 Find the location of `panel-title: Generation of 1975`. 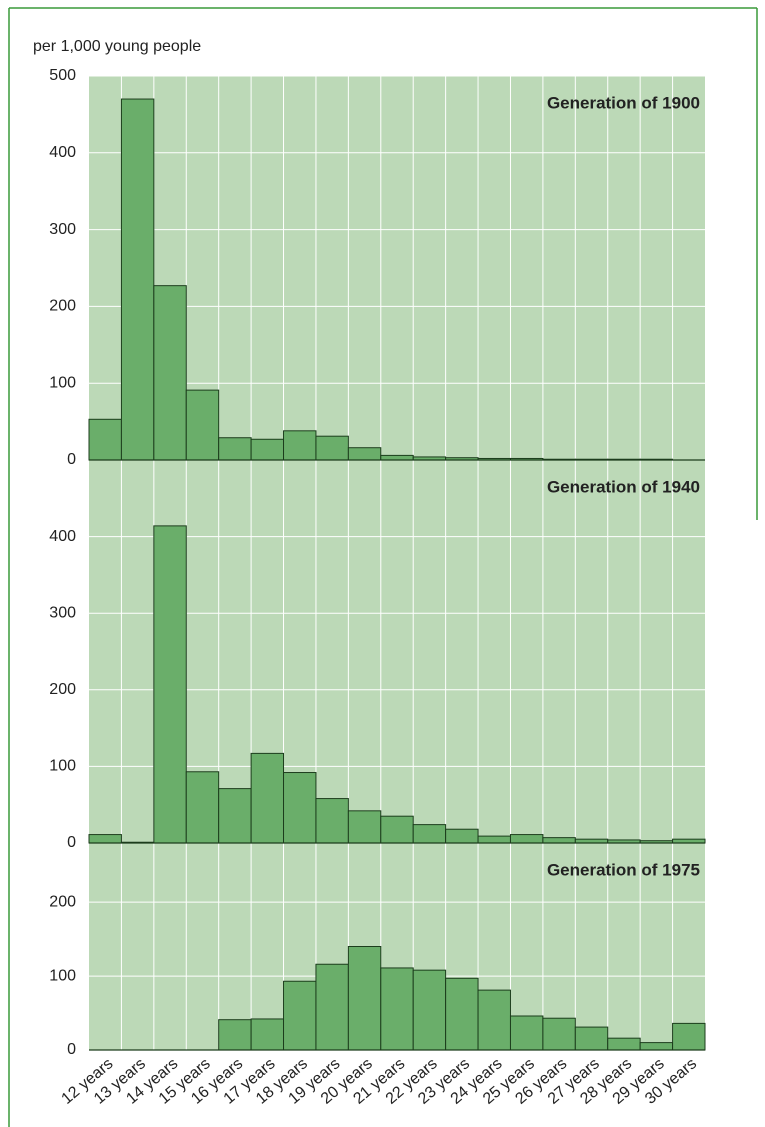

panel-title: Generation of 1975 is located at coordinates (623, 869).